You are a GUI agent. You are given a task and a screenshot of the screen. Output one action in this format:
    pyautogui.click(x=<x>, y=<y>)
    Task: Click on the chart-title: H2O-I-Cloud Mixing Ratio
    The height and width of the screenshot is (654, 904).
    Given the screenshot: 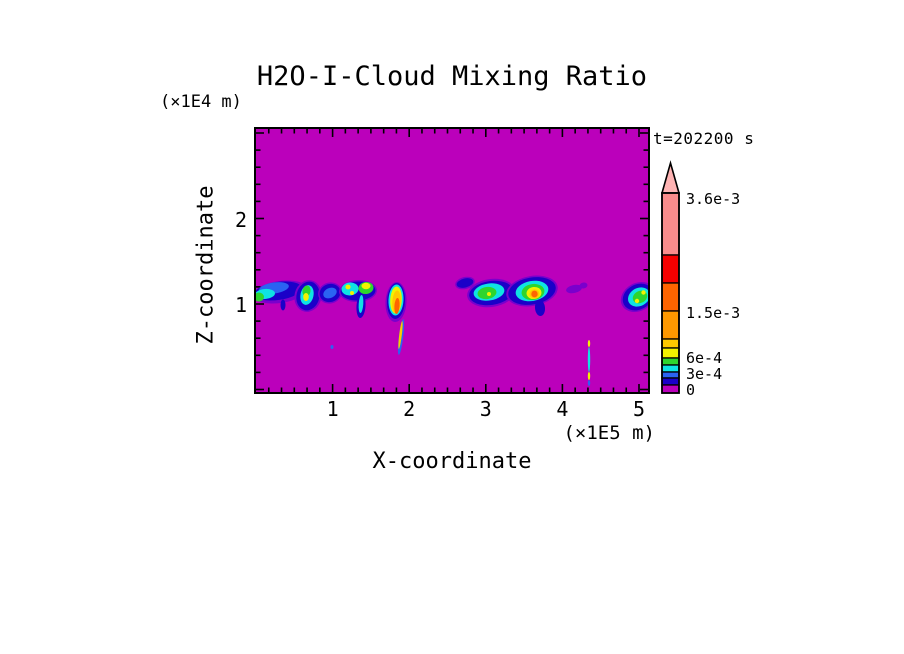 What is the action you would take?
    pyautogui.click(x=452, y=76)
    